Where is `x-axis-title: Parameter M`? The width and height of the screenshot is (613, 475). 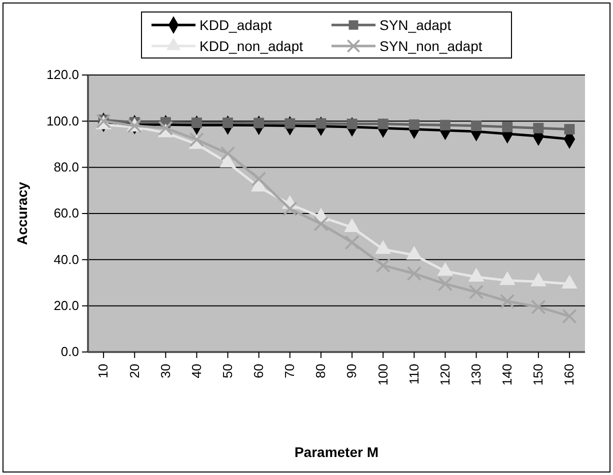
x-axis-title: Parameter M is located at coordinates (336, 452).